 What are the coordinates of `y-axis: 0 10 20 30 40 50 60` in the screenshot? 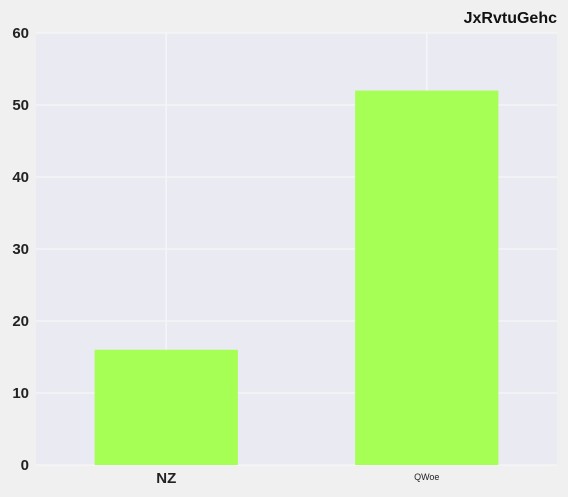 It's located at (20, 249).